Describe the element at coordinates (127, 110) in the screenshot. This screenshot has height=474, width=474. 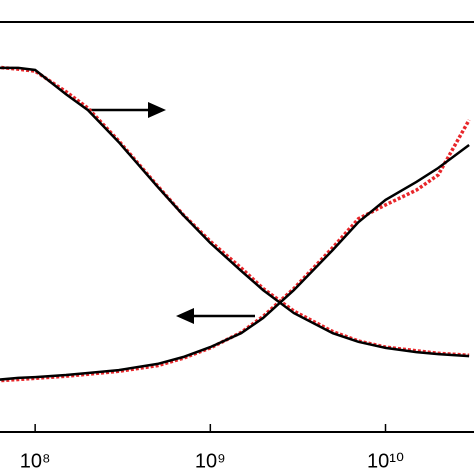
I see `arrow-right` at that location.